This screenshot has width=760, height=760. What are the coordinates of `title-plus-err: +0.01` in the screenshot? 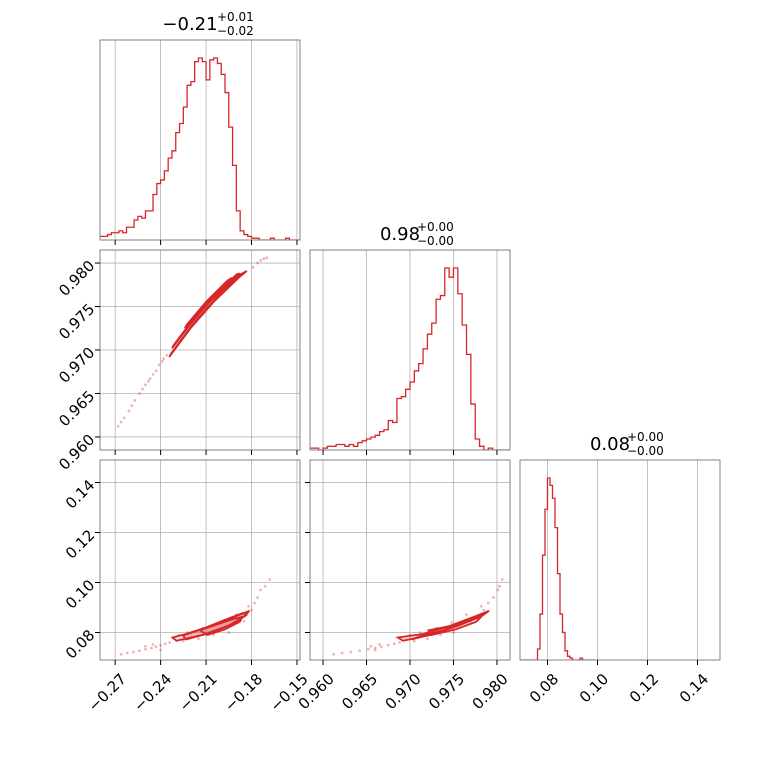 It's located at (235, 17).